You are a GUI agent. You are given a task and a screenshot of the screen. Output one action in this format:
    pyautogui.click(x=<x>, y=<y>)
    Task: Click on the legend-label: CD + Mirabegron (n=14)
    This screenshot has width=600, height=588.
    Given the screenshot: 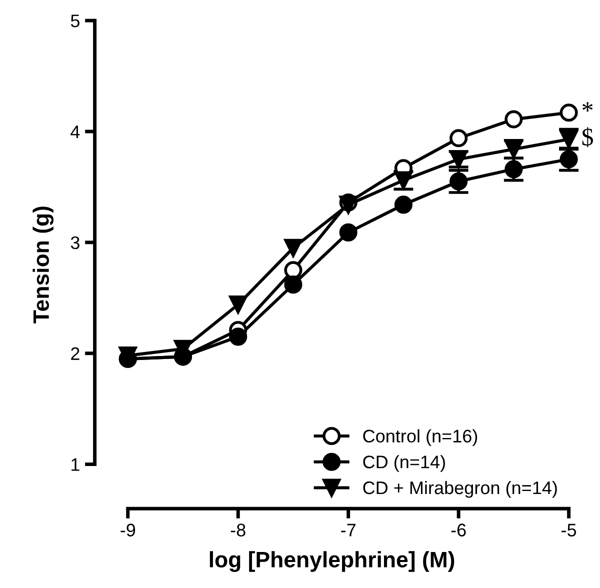 What is the action you would take?
    pyautogui.click(x=460, y=489)
    